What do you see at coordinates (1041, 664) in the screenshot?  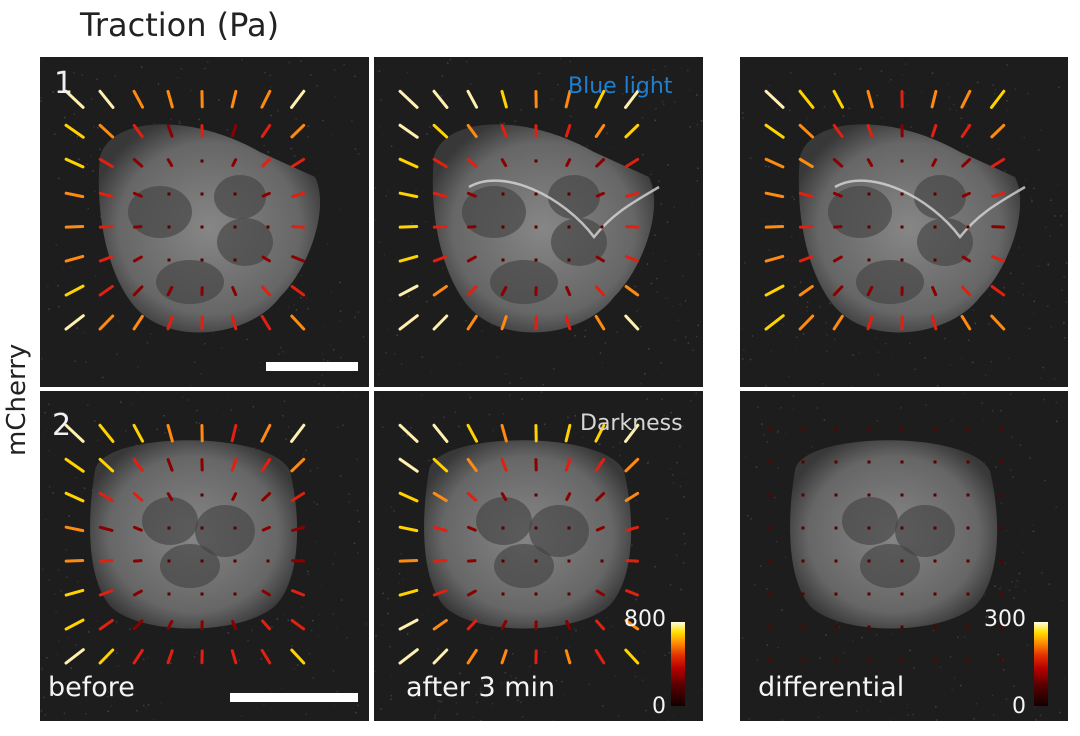 I see `colorbar-differential` at bounding box center [1041, 664].